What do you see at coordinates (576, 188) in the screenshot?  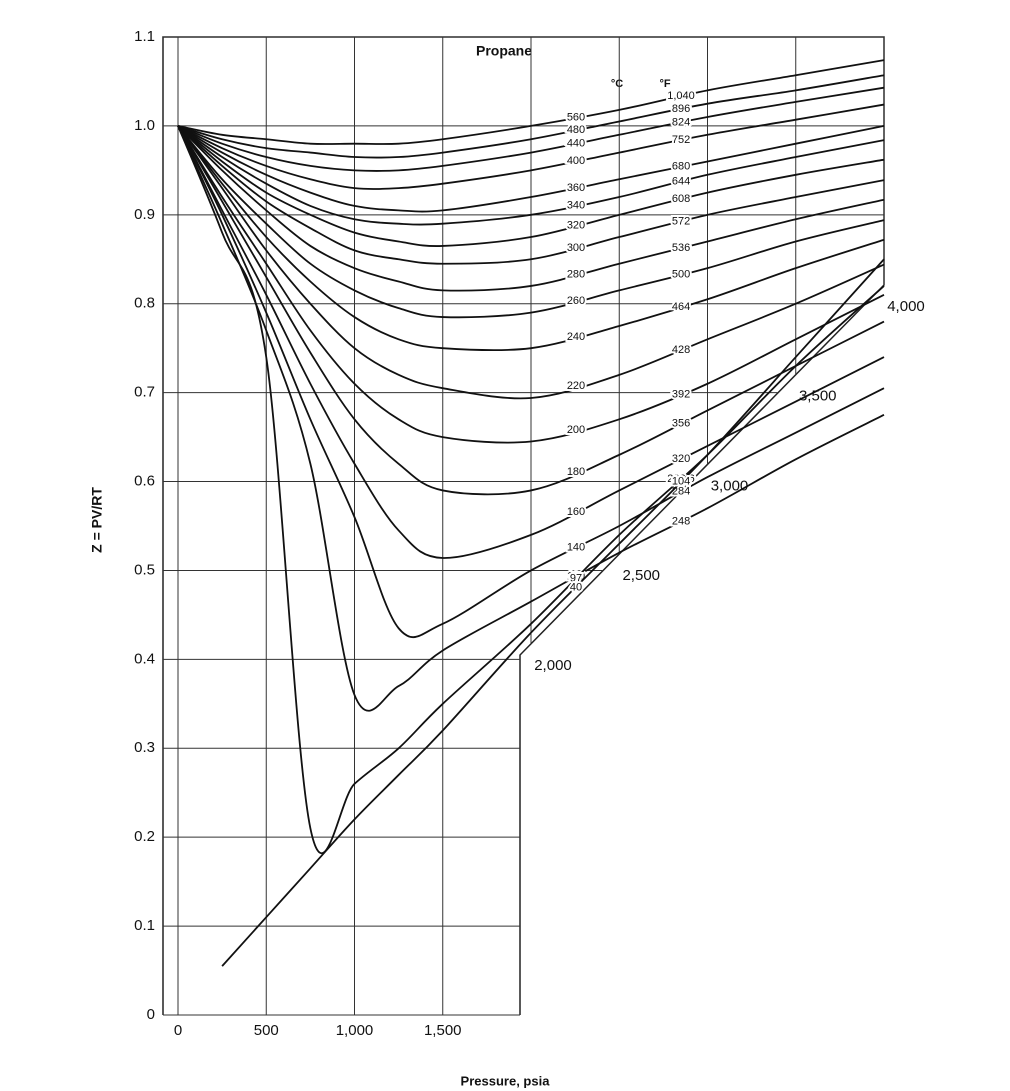 I see `isotherm-label-c: 360` at bounding box center [576, 188].